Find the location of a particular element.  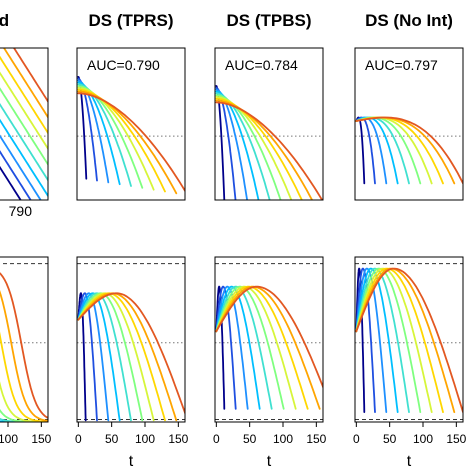

panel-title-tpbs: DS (TPBS) is located at coordinates (269, 20).